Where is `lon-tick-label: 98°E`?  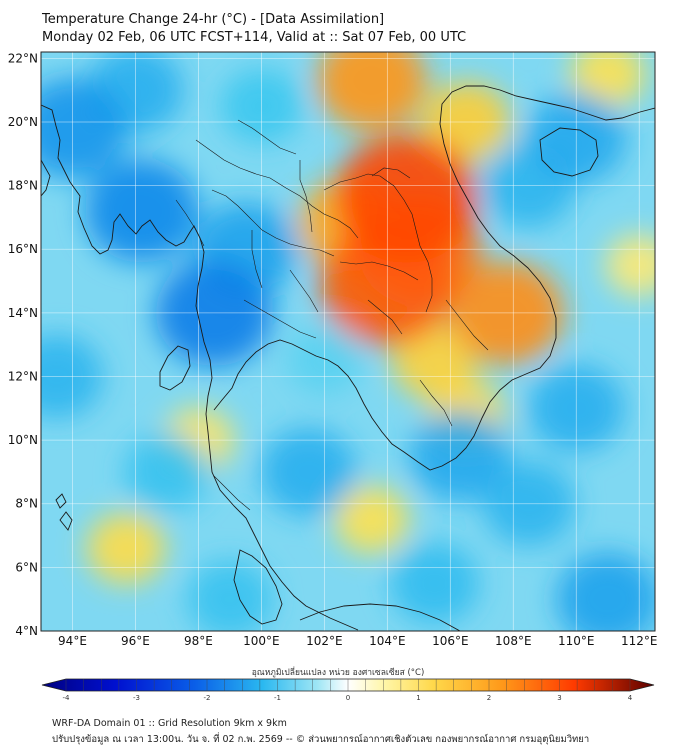
lon-tick-label: 98°E is located at coordinates (198, 641).